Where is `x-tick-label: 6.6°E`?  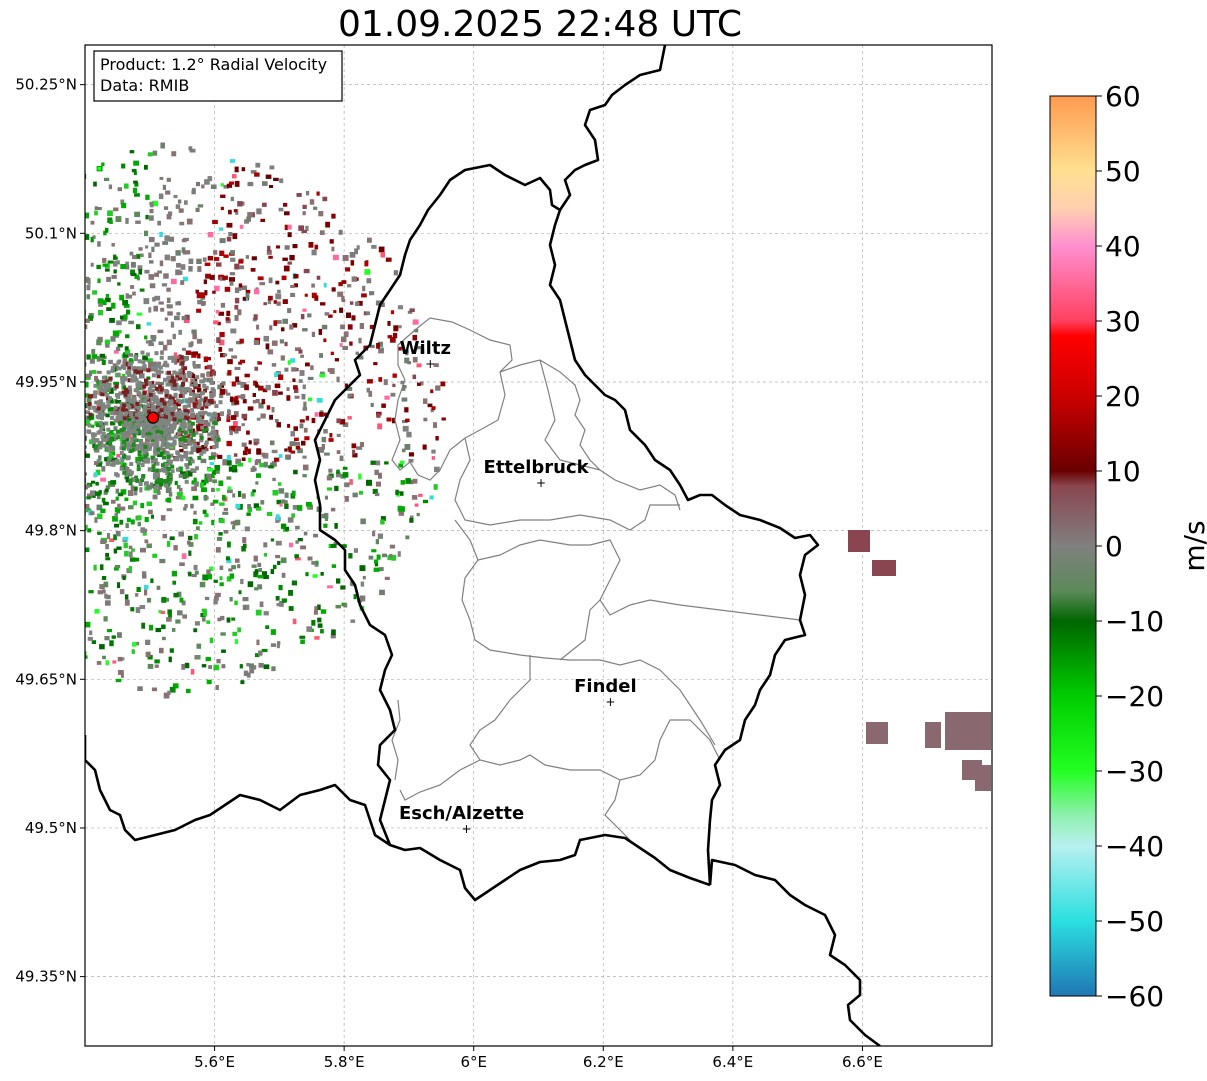
x-tick-label: 6.6°E is located at coordinates (862, 1062).